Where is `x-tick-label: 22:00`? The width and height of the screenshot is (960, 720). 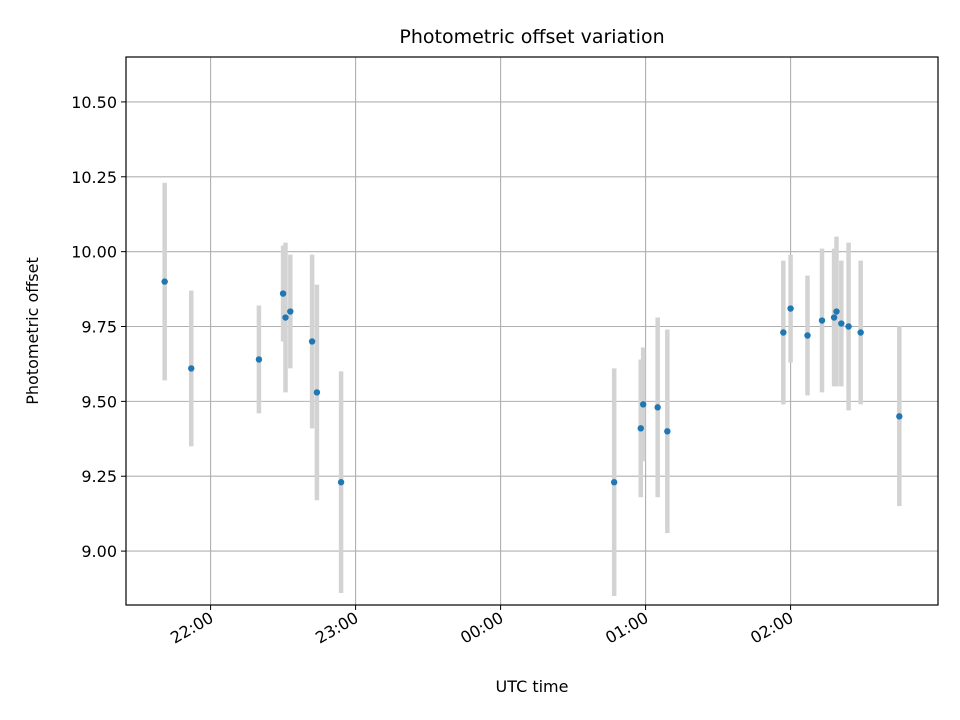 x-tick-label: 22:00 is located at coordinates (191, 628).